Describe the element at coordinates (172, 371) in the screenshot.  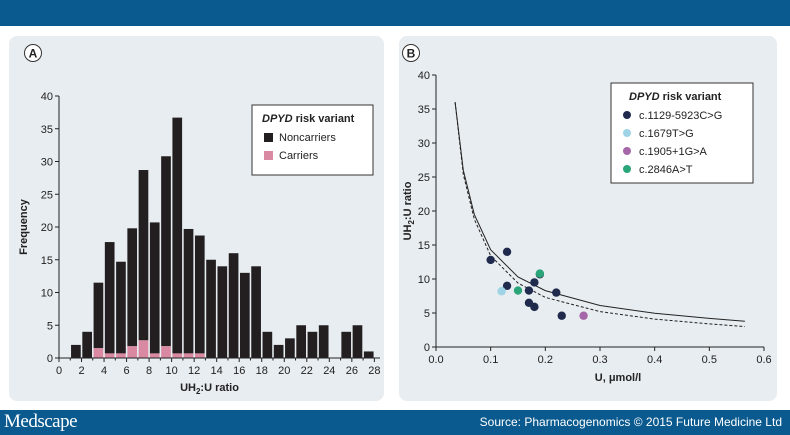
I see `x-tick-label: 10` at that location.